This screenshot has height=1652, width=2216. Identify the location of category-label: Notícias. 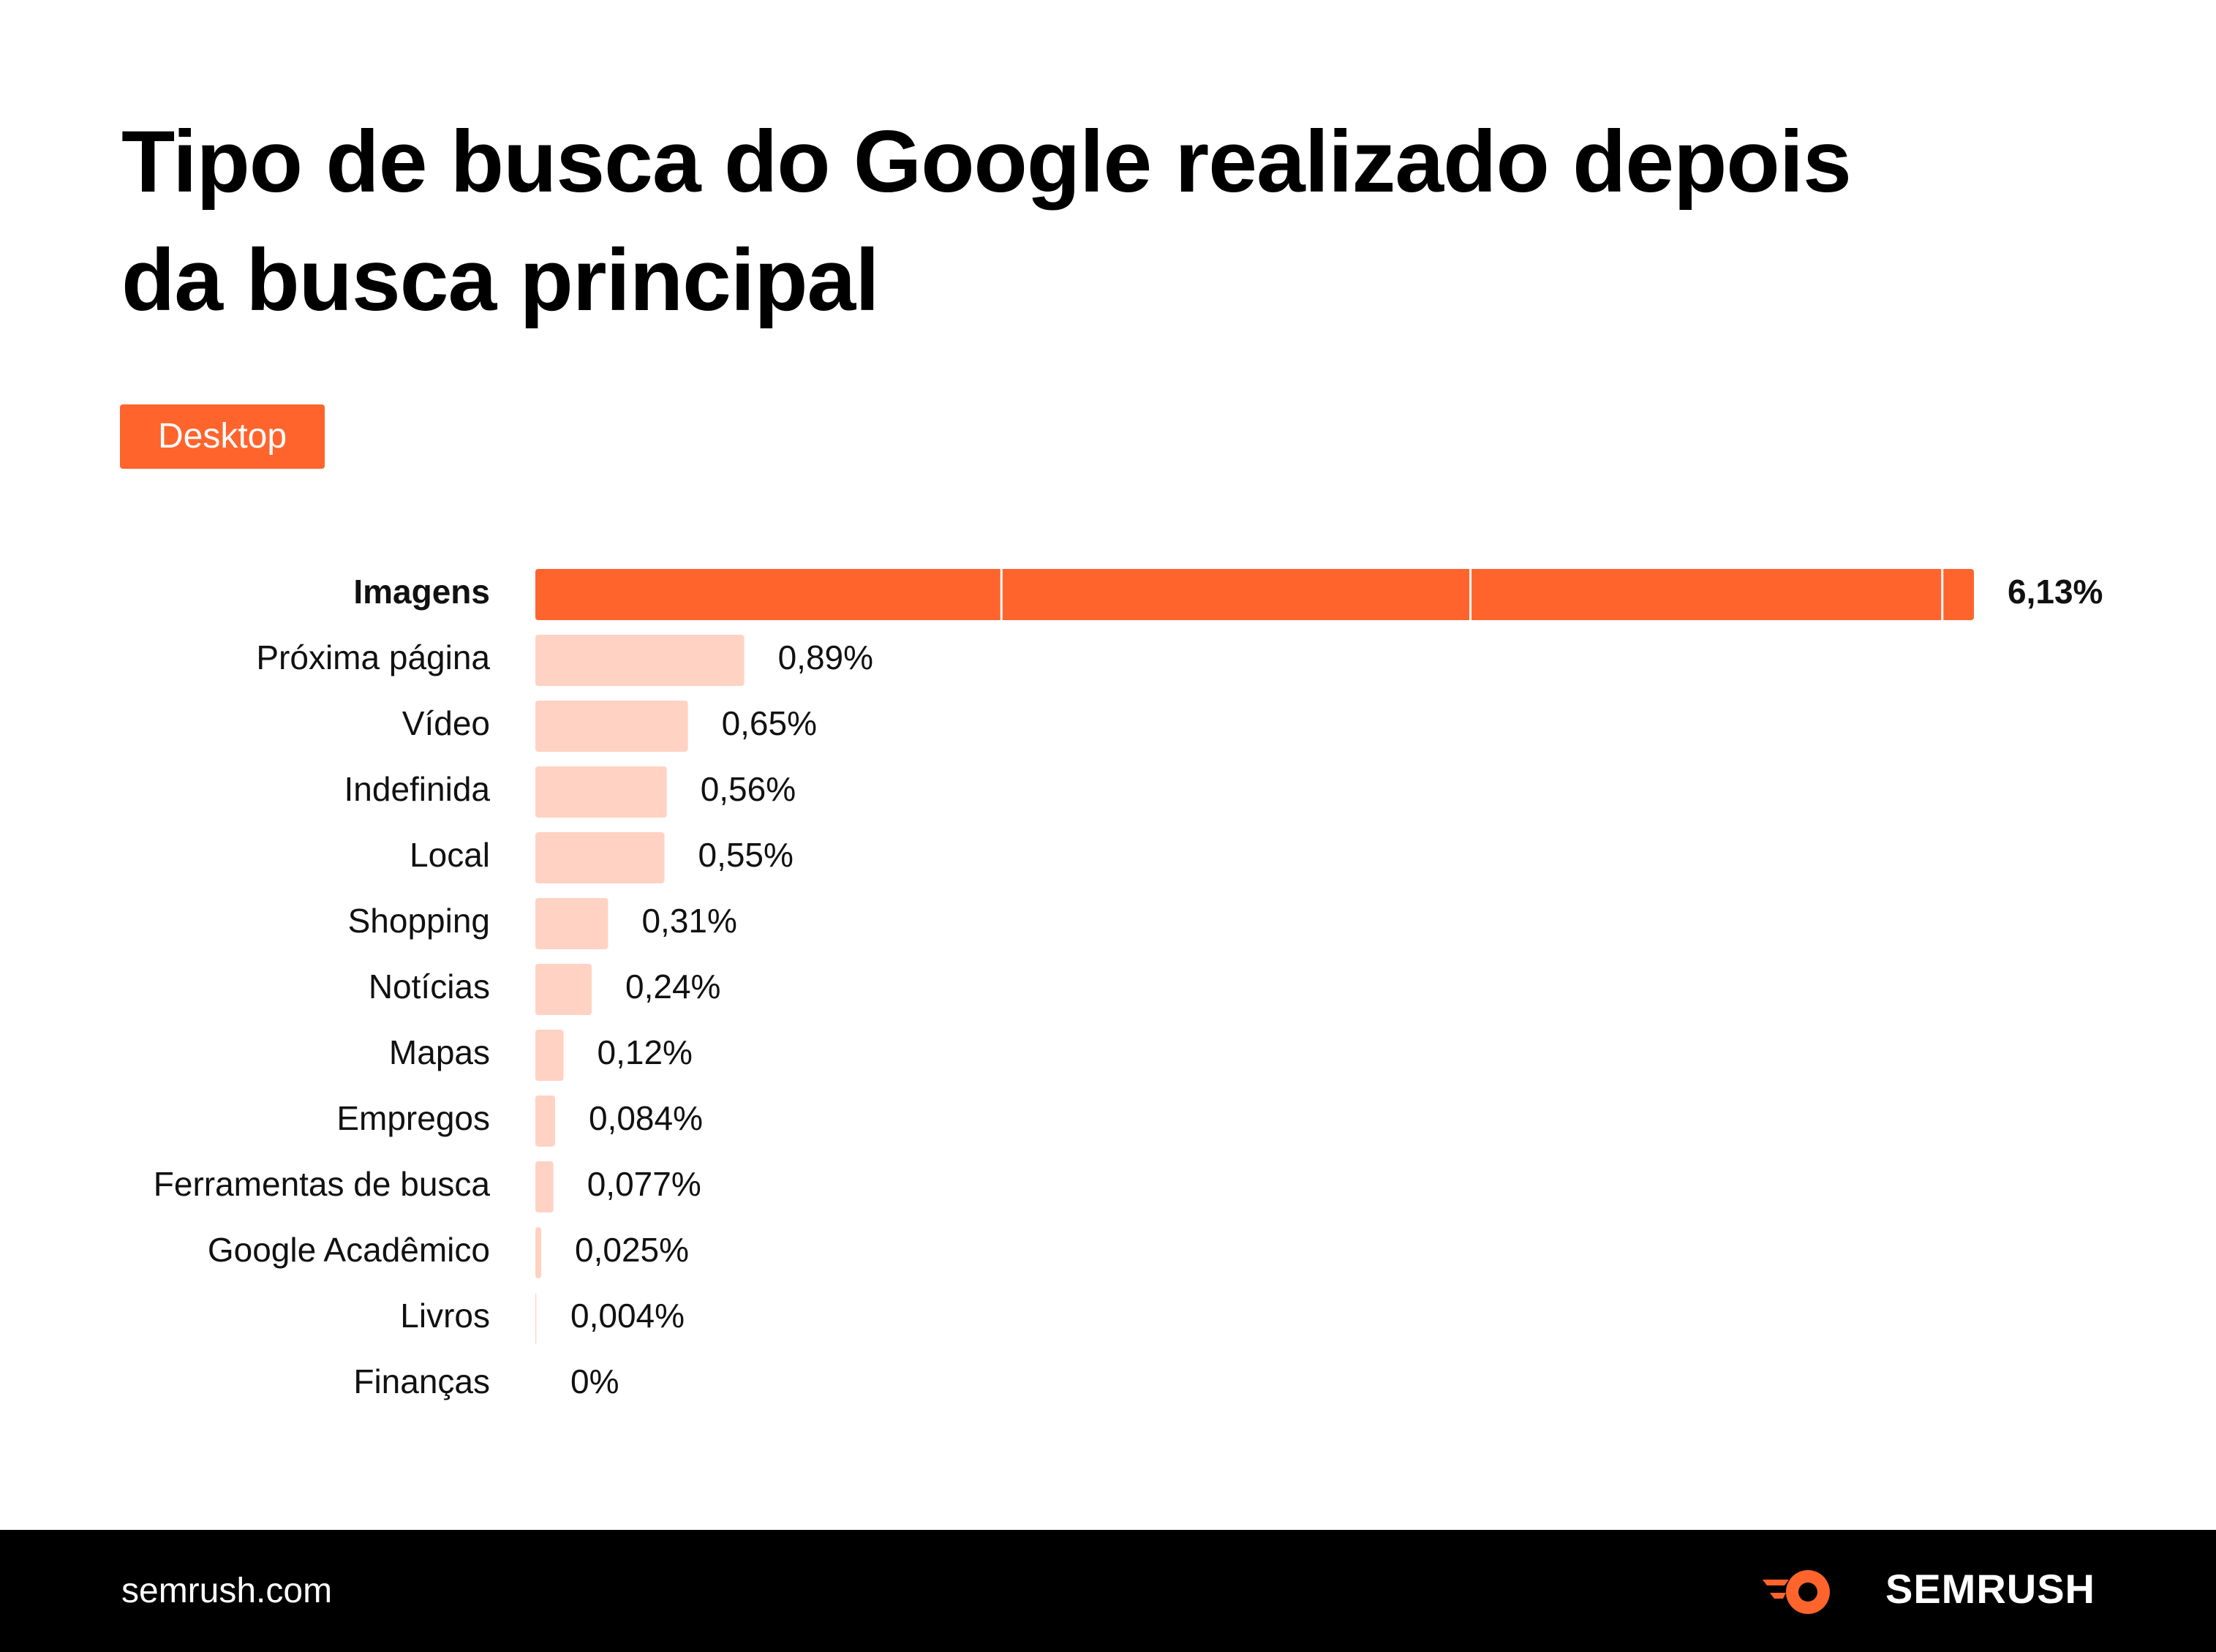
(429, 987).